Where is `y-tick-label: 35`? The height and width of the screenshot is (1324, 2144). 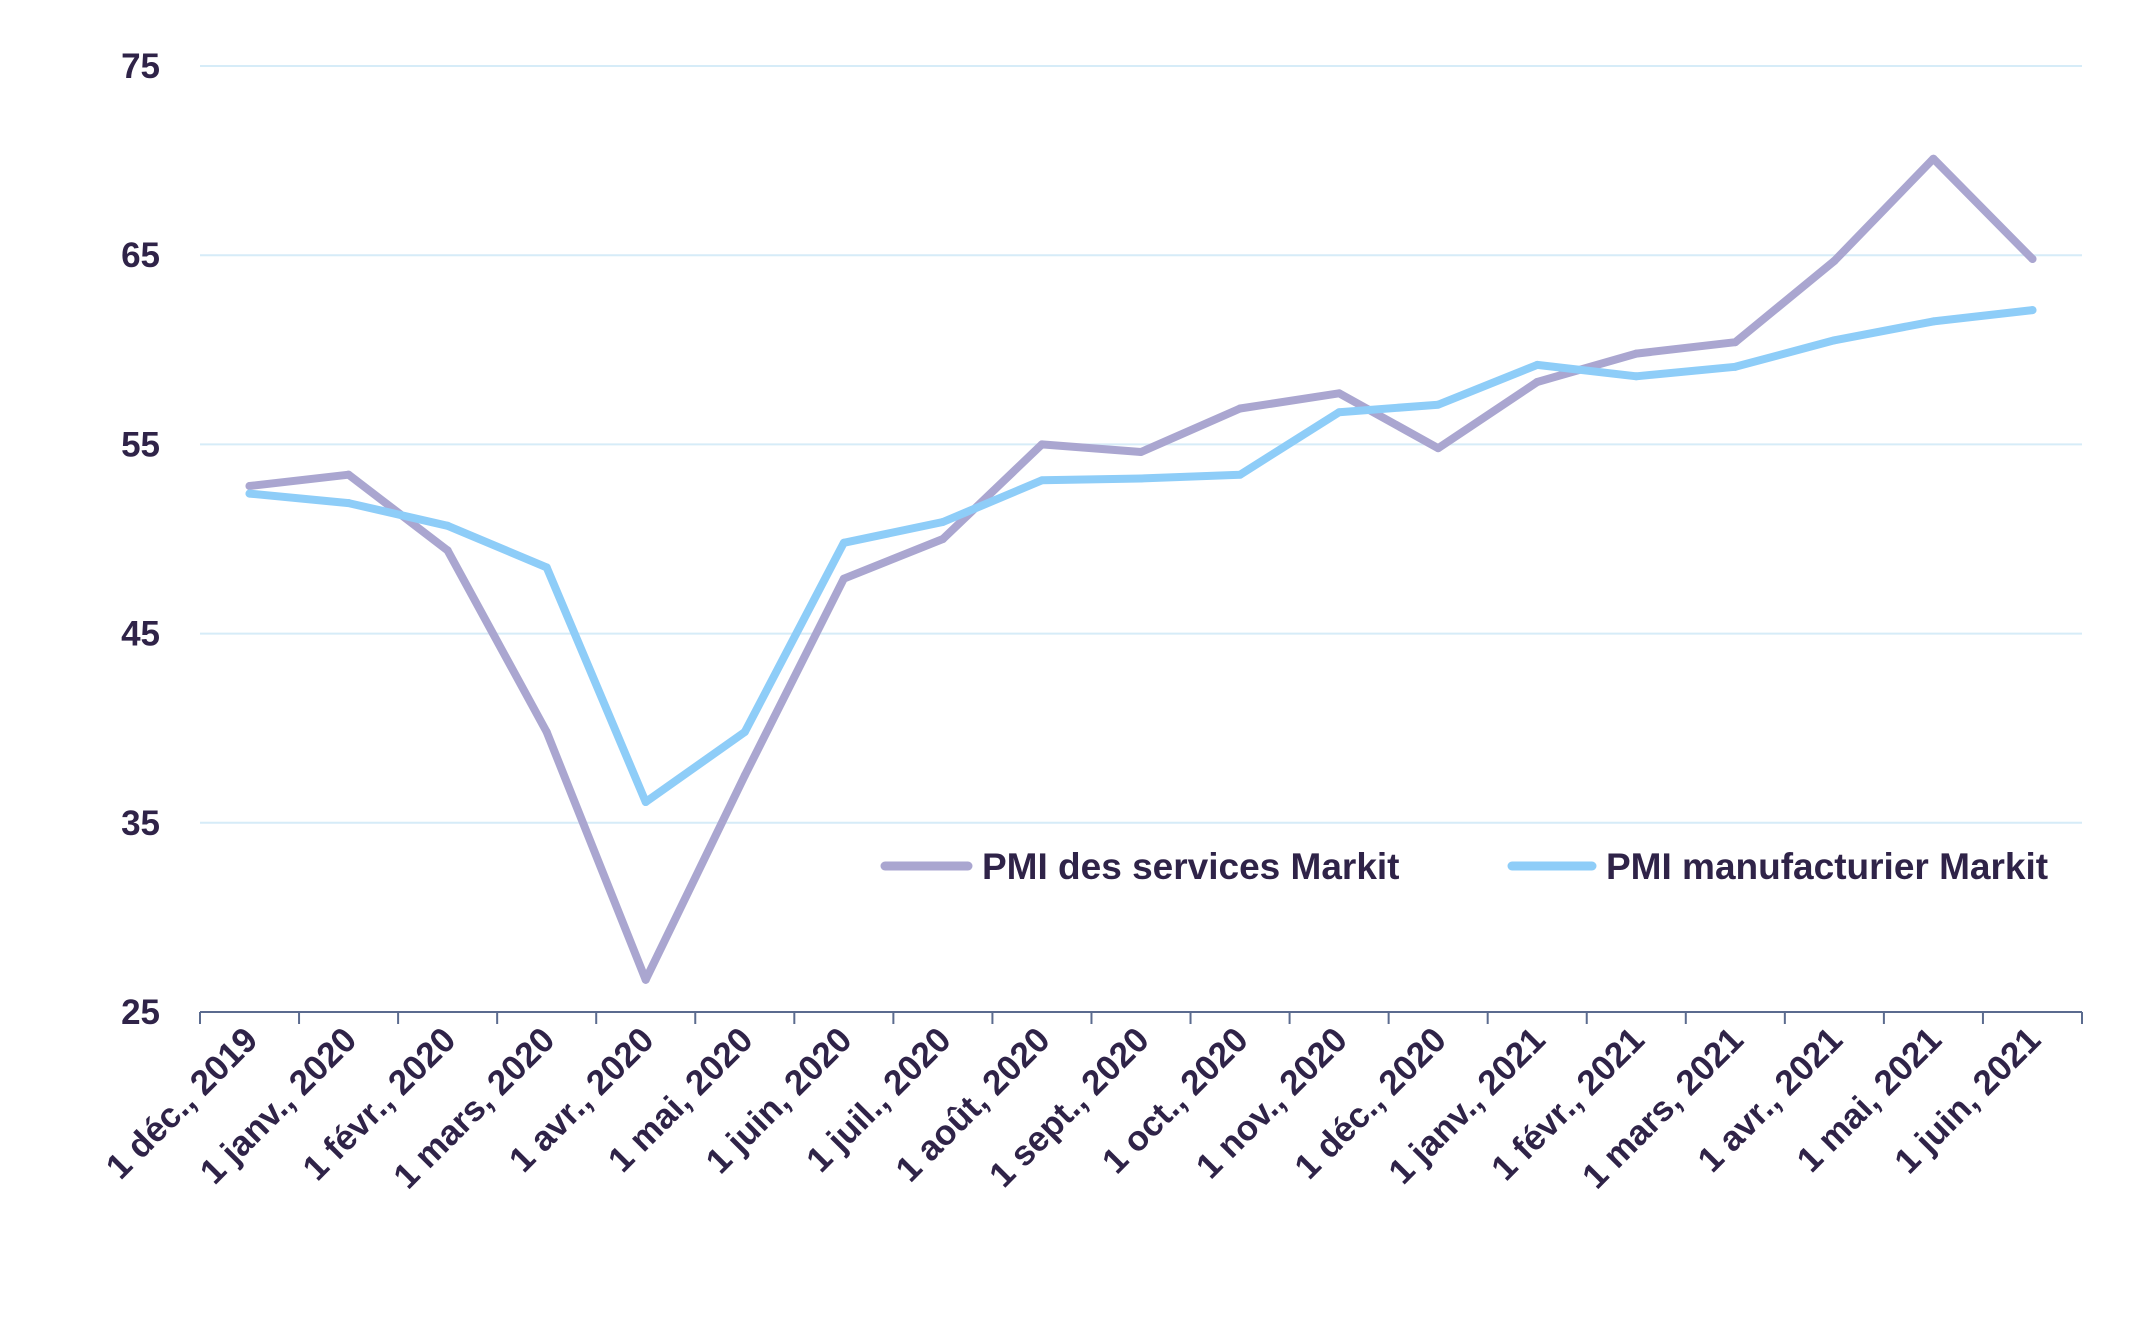
y-tick-label: 35 is located at coordinates (140, 823).